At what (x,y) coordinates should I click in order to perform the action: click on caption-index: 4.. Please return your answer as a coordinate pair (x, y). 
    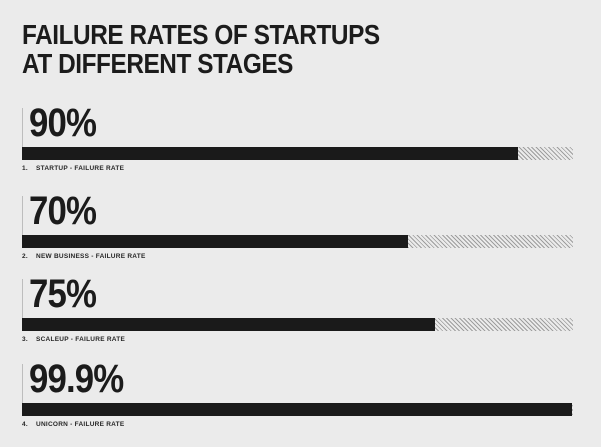
    Looking at the image, I should click on (25, 424).